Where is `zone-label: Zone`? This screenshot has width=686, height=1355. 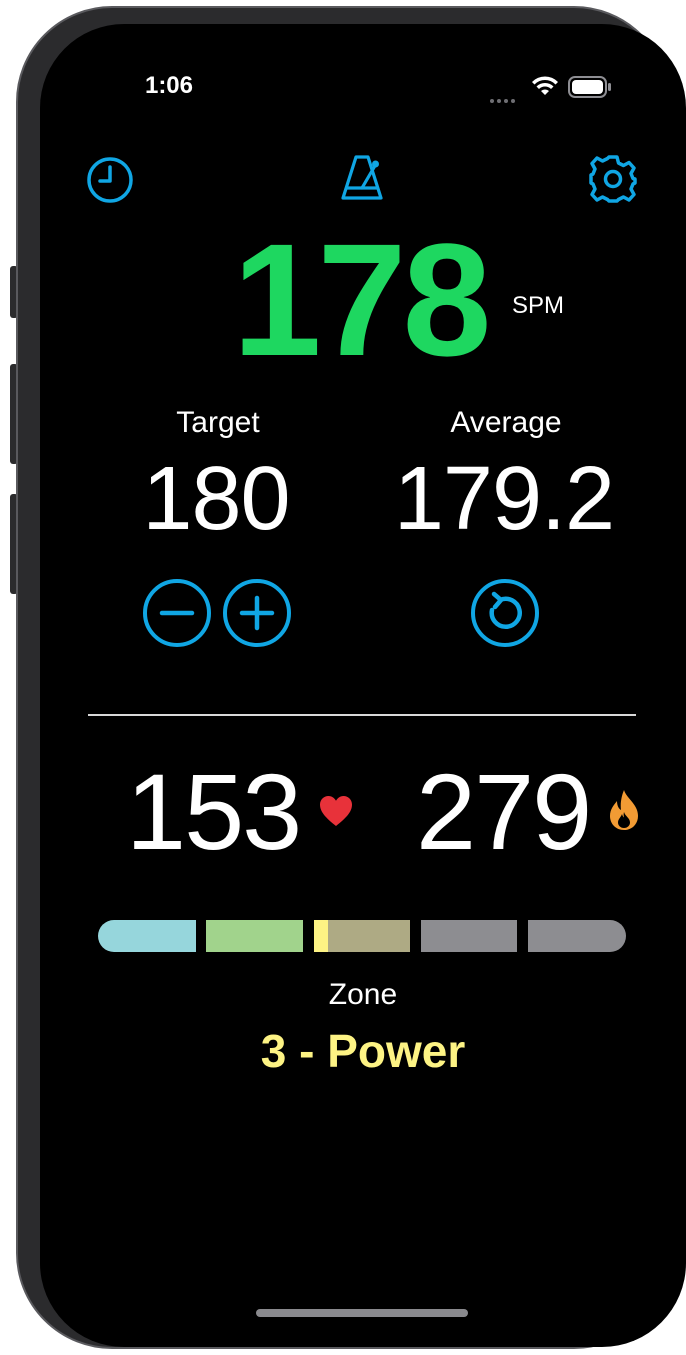
zone-label: Zone is located at coordinates (363, 994).